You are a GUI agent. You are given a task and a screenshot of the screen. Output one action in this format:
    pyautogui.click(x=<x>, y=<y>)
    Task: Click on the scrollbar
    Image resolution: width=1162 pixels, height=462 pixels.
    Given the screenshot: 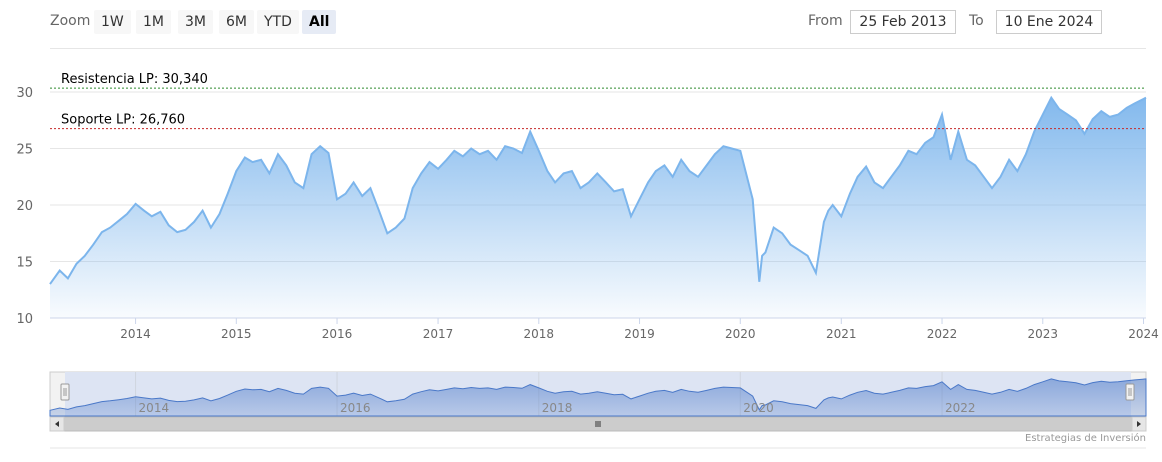 What is the action you would take?
    pyautogui.click(x=598, y=424)
    